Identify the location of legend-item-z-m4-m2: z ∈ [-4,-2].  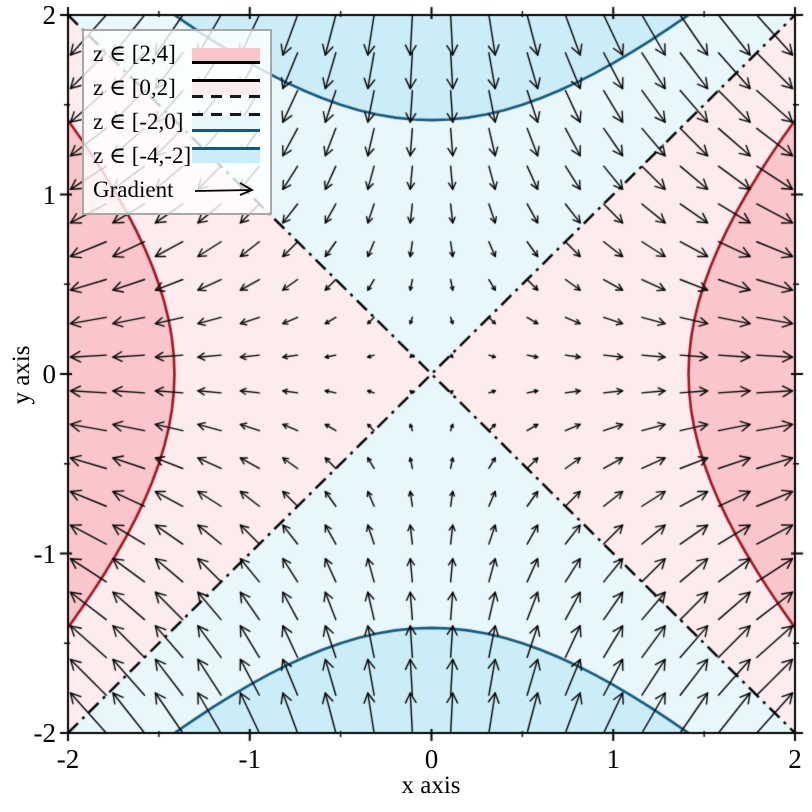
(176, 156).